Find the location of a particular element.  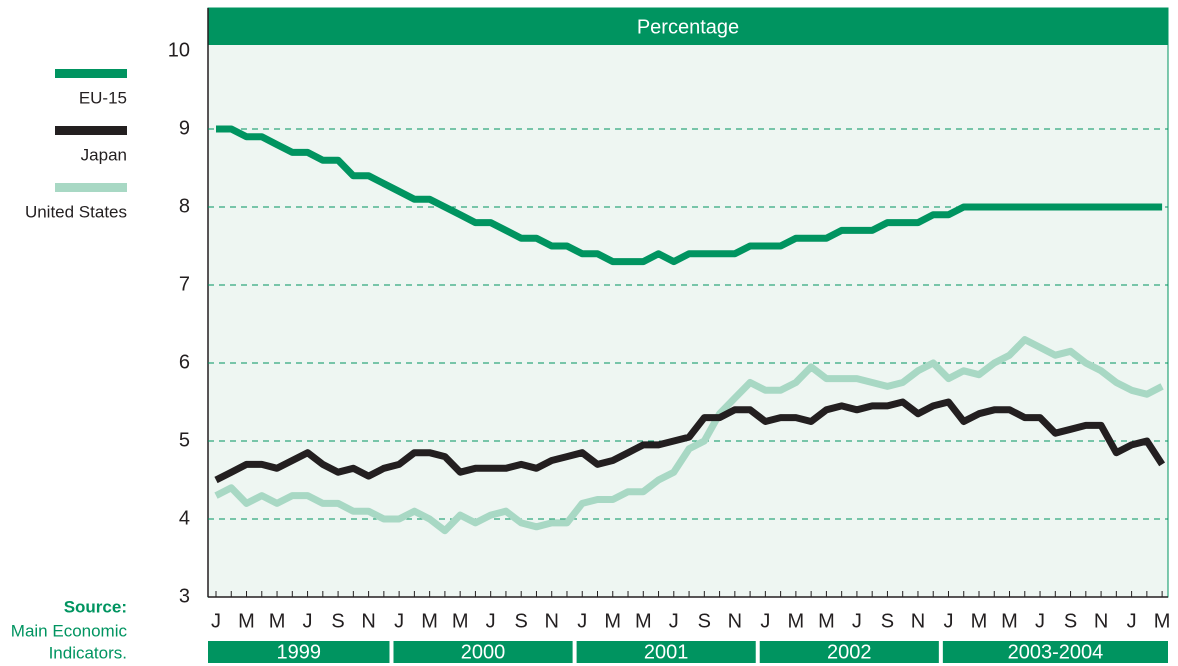

year-label: 2003-2004 is located at coordinates (1056, 652).